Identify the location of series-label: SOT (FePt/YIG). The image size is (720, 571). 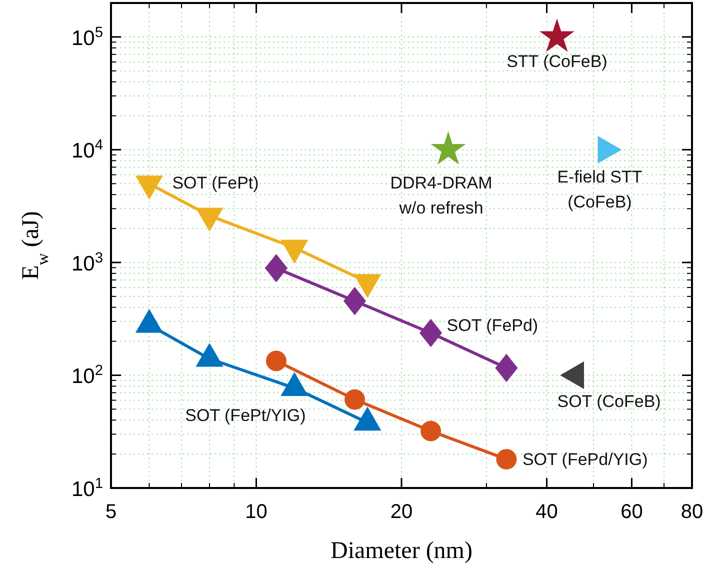
(245, 416).